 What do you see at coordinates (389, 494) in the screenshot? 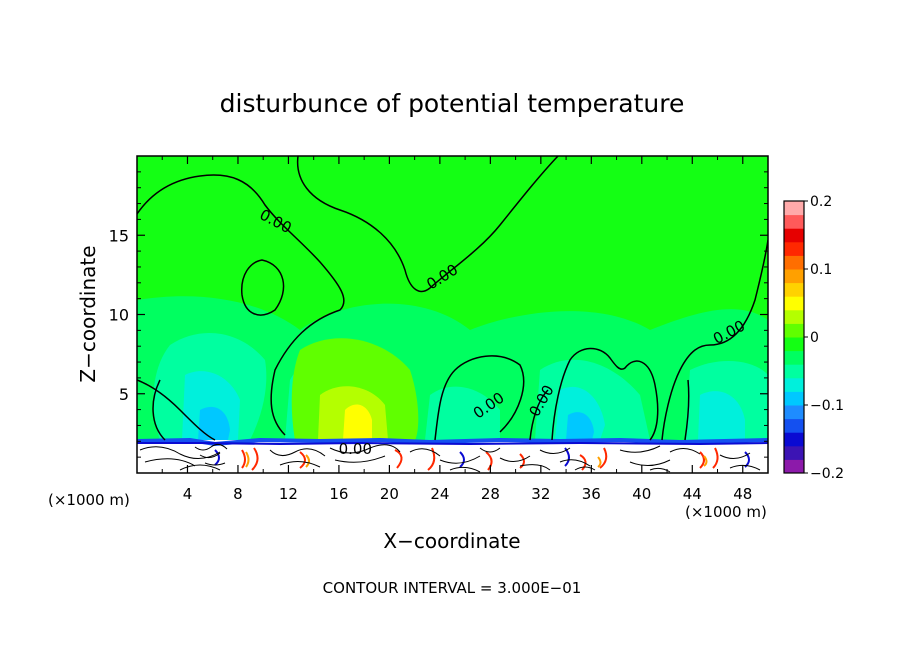
I see `x-tick-label: 20` at bounding box center [389, 494].